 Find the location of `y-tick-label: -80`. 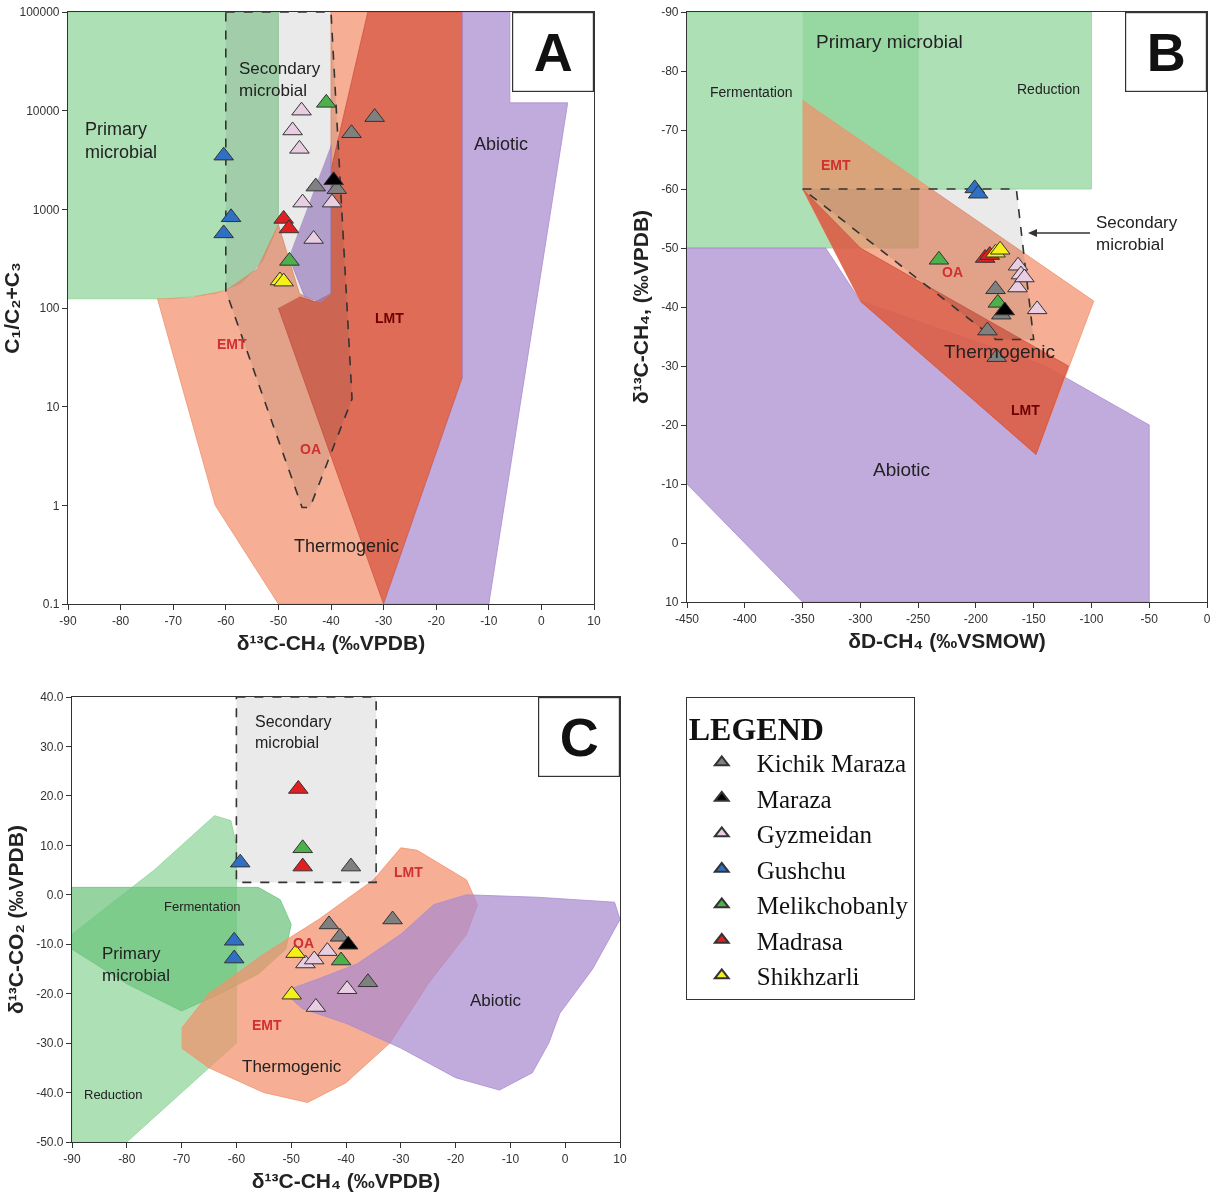

y-tick-label: -80 is located at coordinates (670, 71).